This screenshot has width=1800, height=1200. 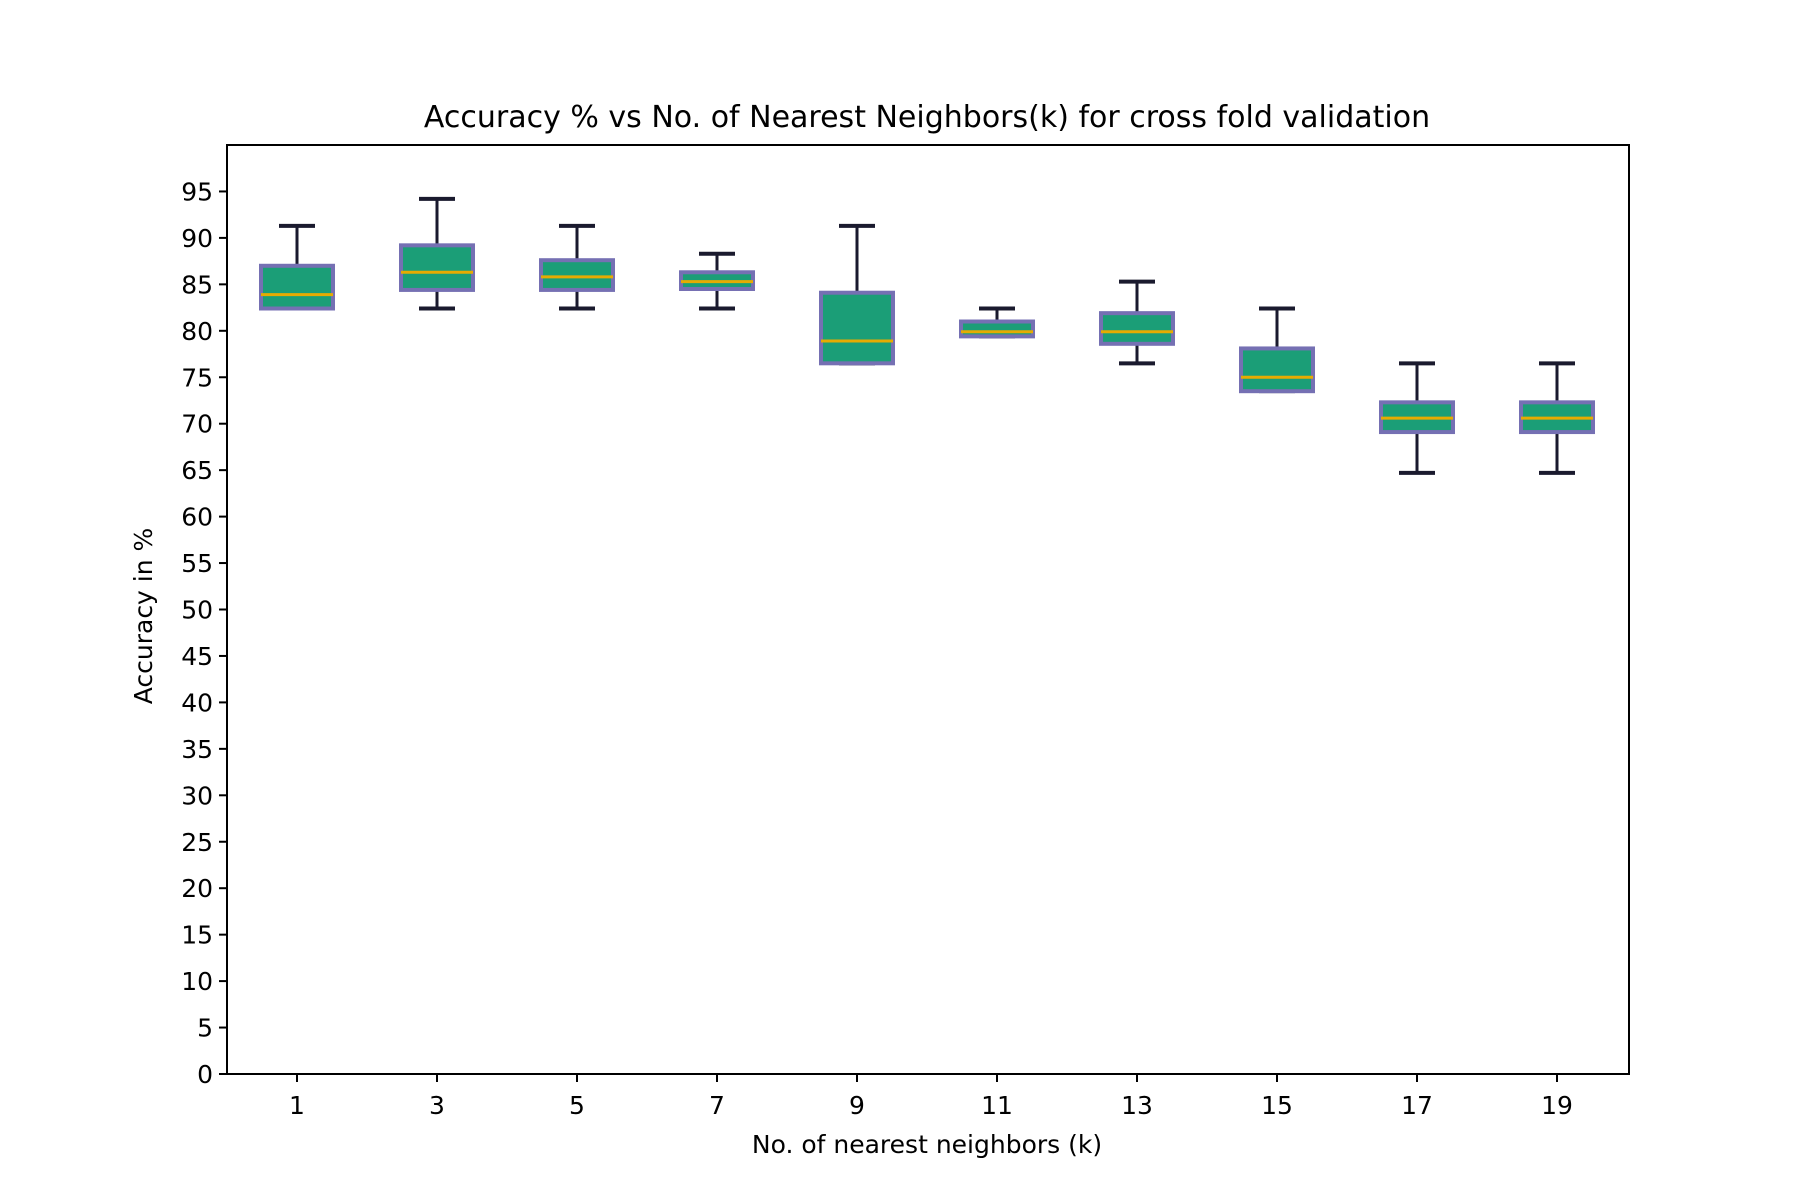 I want to click on y-tick-label: 30, so click(x=197, y=795).